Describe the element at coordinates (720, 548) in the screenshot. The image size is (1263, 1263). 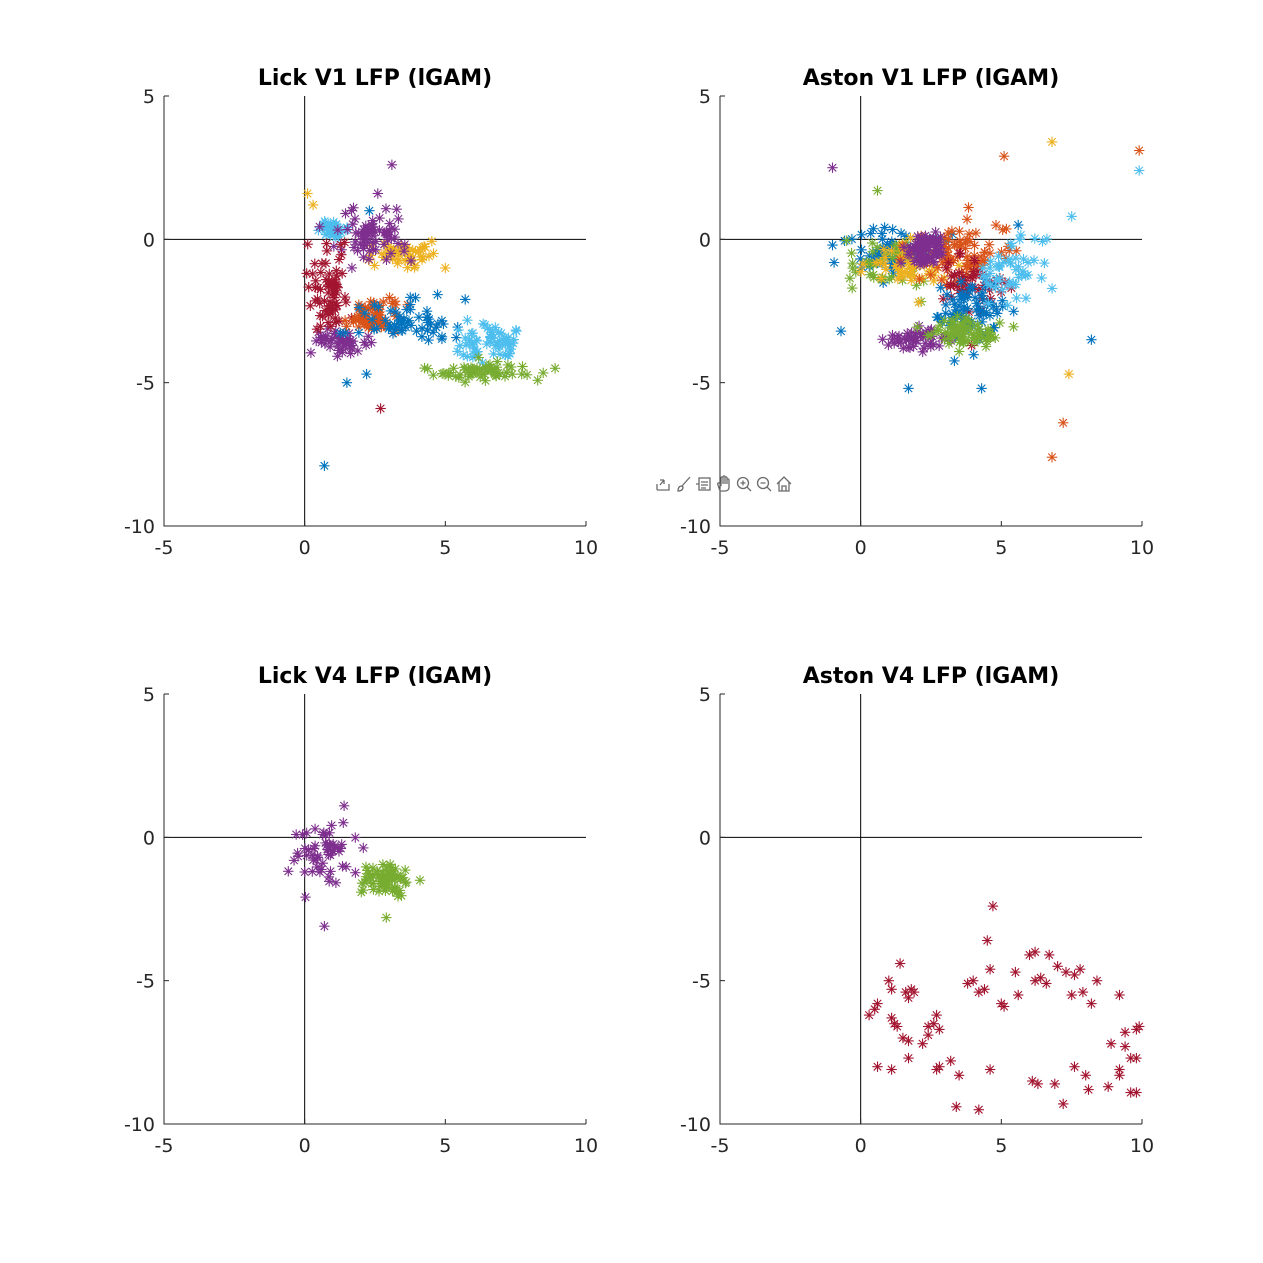
I see `x-tick-label: -5` at that location.